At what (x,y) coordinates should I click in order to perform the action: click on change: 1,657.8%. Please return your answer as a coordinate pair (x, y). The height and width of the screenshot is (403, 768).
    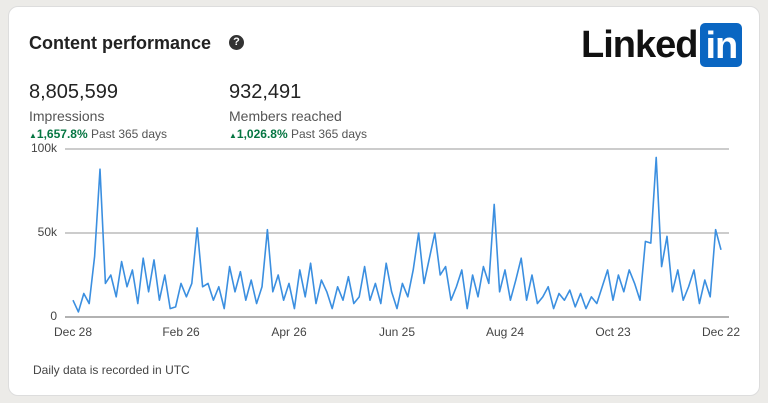
    Looking at the image, I should click on (62, 134).